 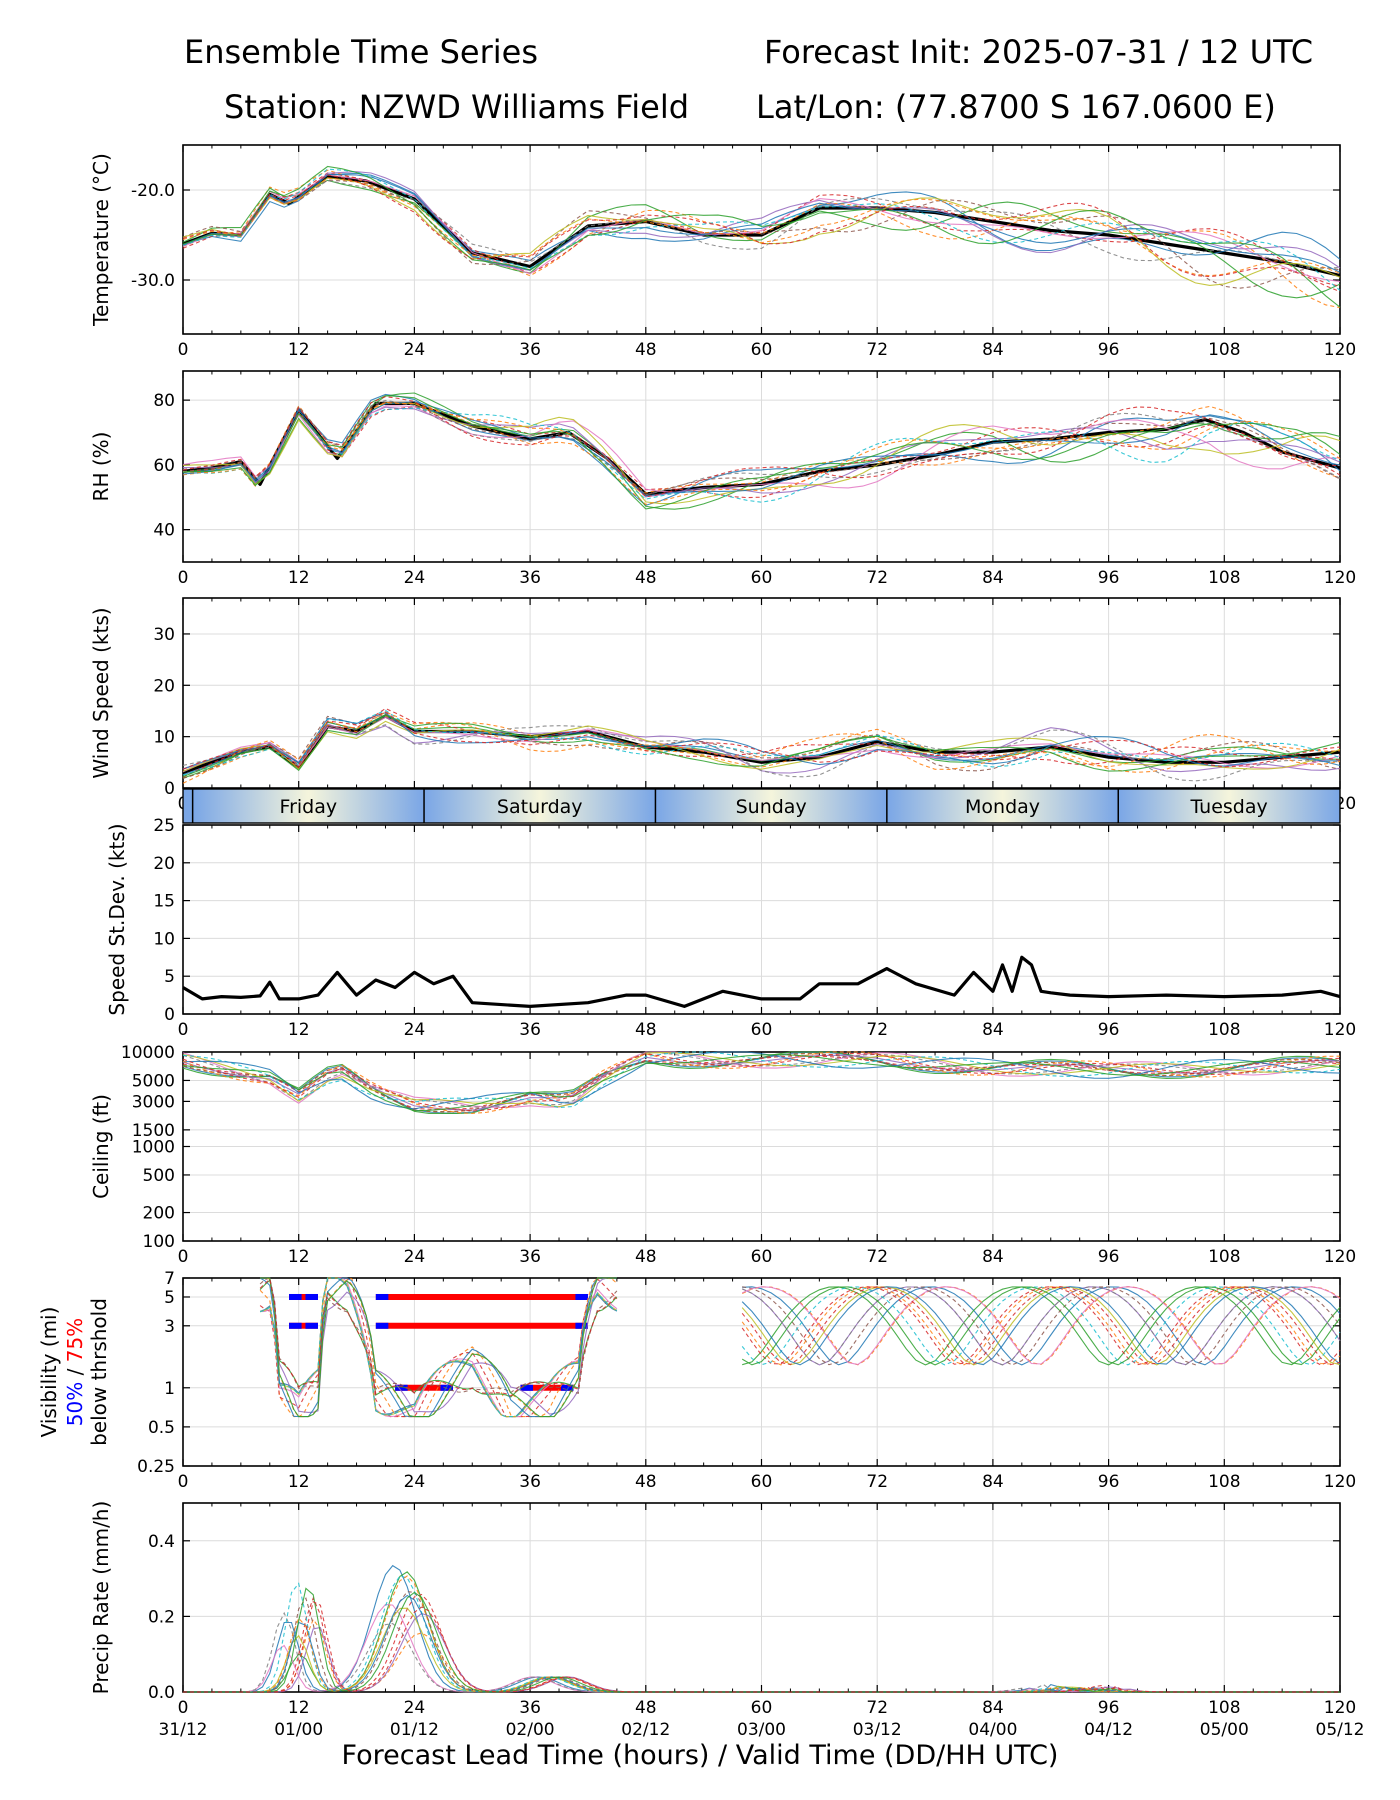 What do you see at coordinates (1002, 807) in the screenshot?
I see `day-label: Monday` at bounding box center [1002, 807].